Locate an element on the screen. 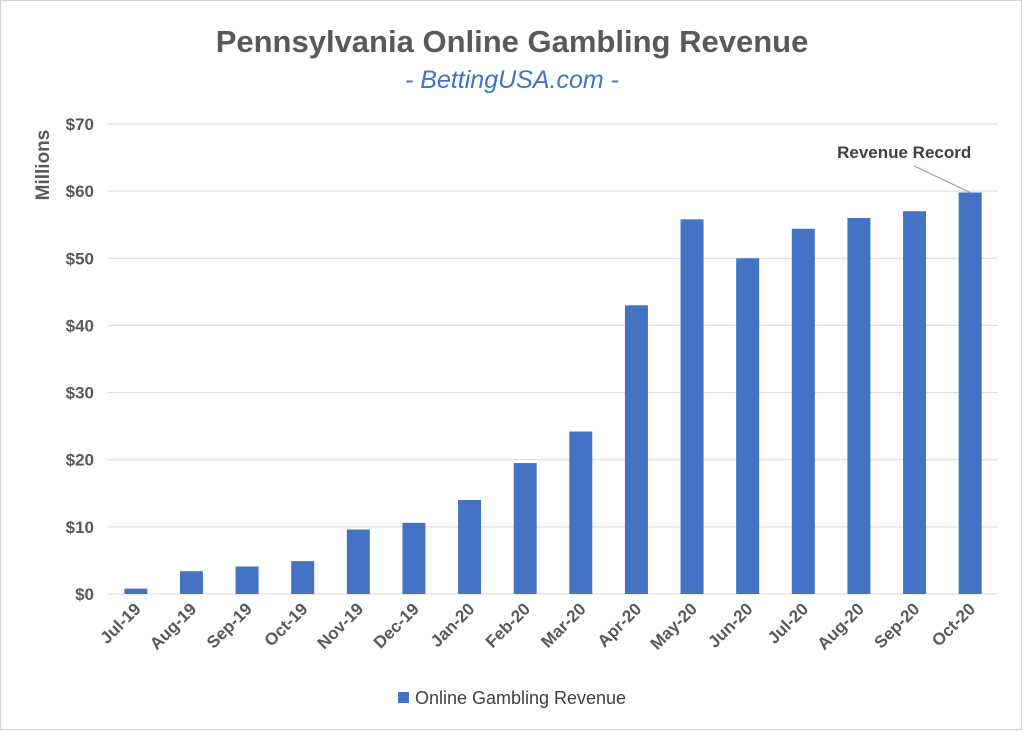  x-tick-label: Jul-19 is located at coordinates (120, 623).